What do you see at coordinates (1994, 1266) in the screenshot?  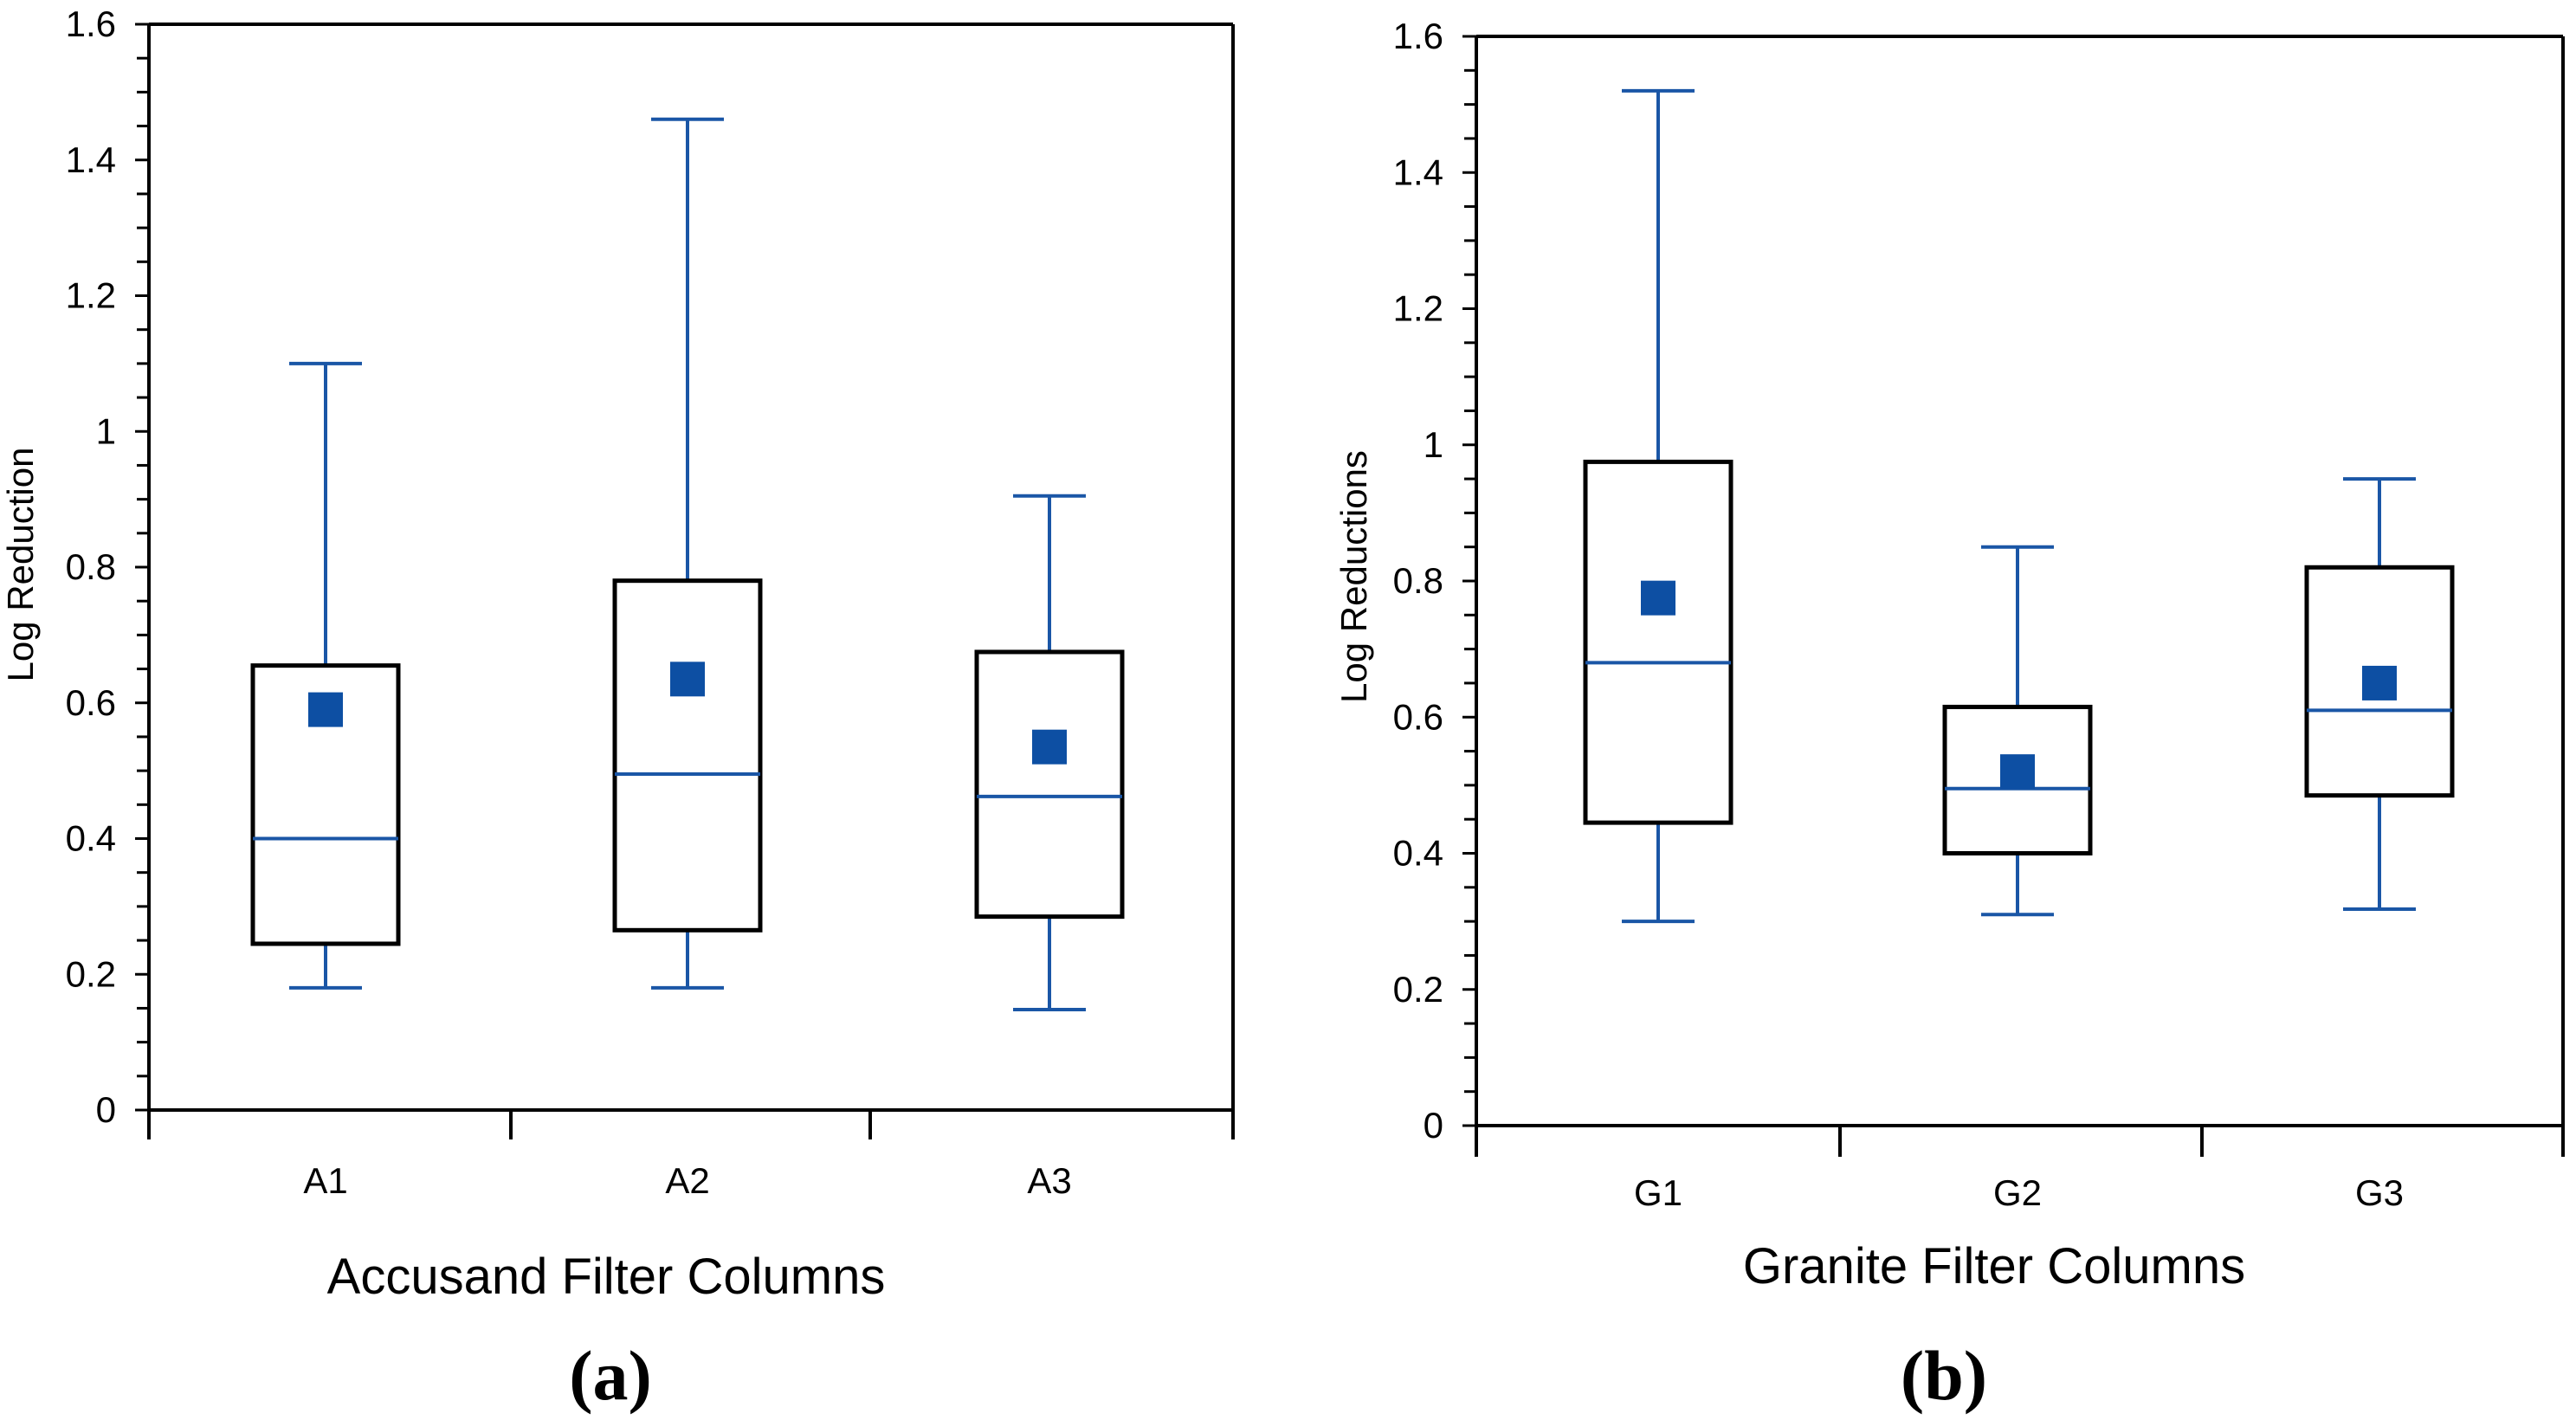 I see `chart-b-xlabel: Granite Filter Columns` at bounding box center [1994, 1266].